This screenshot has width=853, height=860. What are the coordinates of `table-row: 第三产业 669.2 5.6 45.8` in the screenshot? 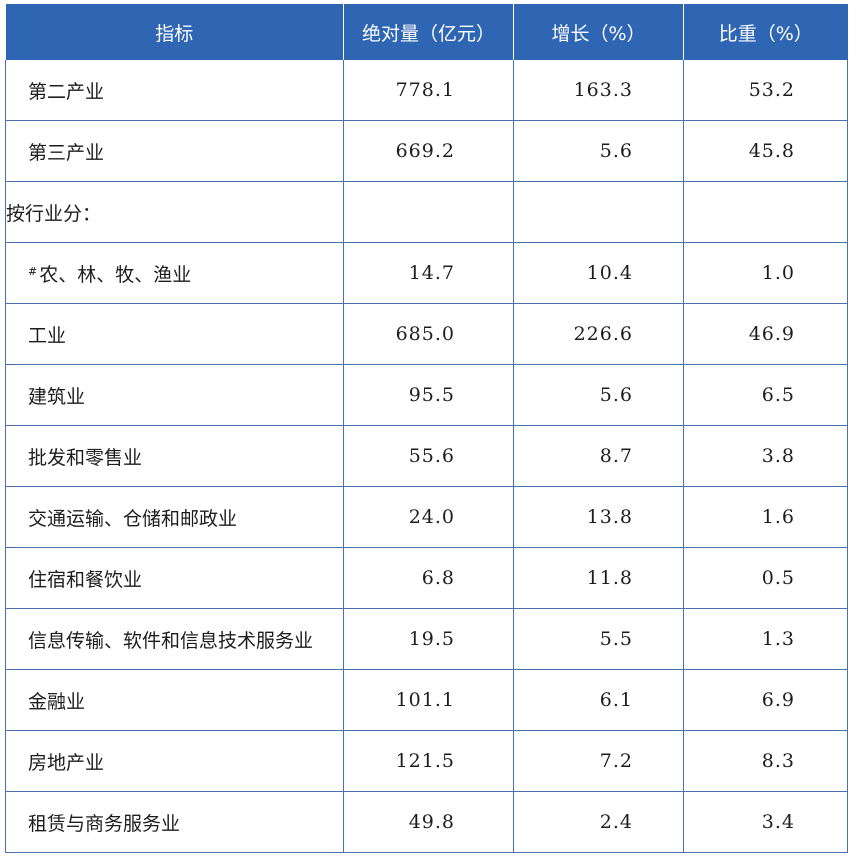 It's located at (426, 151).